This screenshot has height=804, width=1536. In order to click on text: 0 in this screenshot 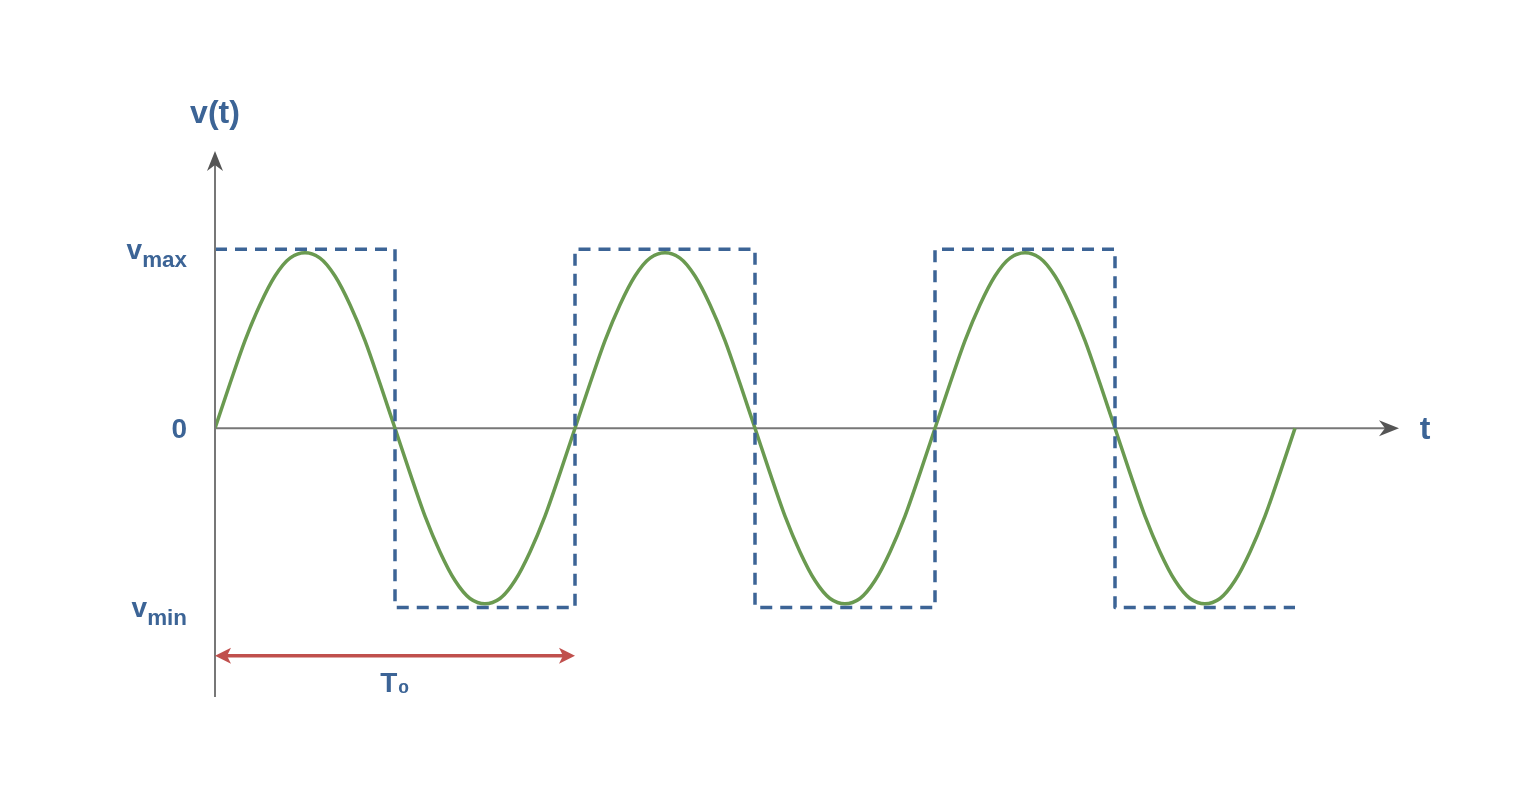, I will do `click(179, 429)`.